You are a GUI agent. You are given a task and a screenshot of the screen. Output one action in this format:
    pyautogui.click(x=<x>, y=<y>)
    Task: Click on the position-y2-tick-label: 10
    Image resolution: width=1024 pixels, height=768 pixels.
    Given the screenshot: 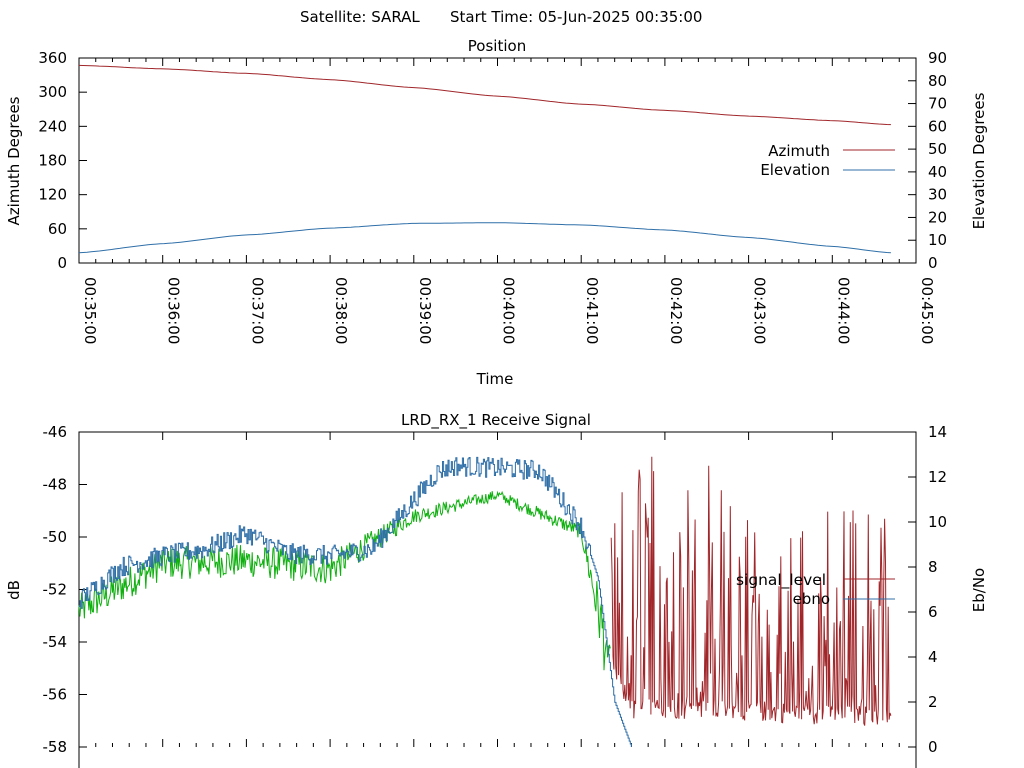 What is the action you would take?
    pyautogui.click(x=937, y=240)
    